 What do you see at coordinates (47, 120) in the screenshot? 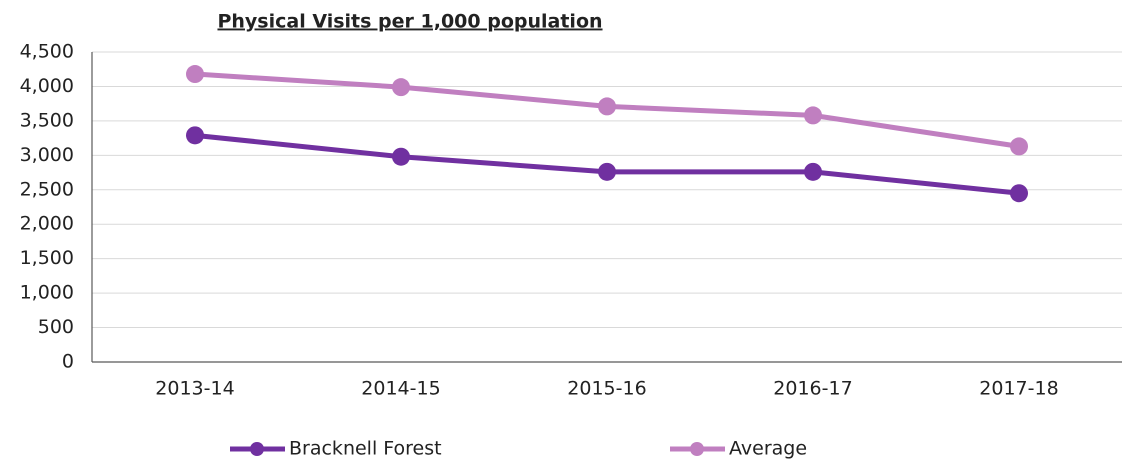
I see `y-tick-label: 3,500` at bounding box center [47, 120].